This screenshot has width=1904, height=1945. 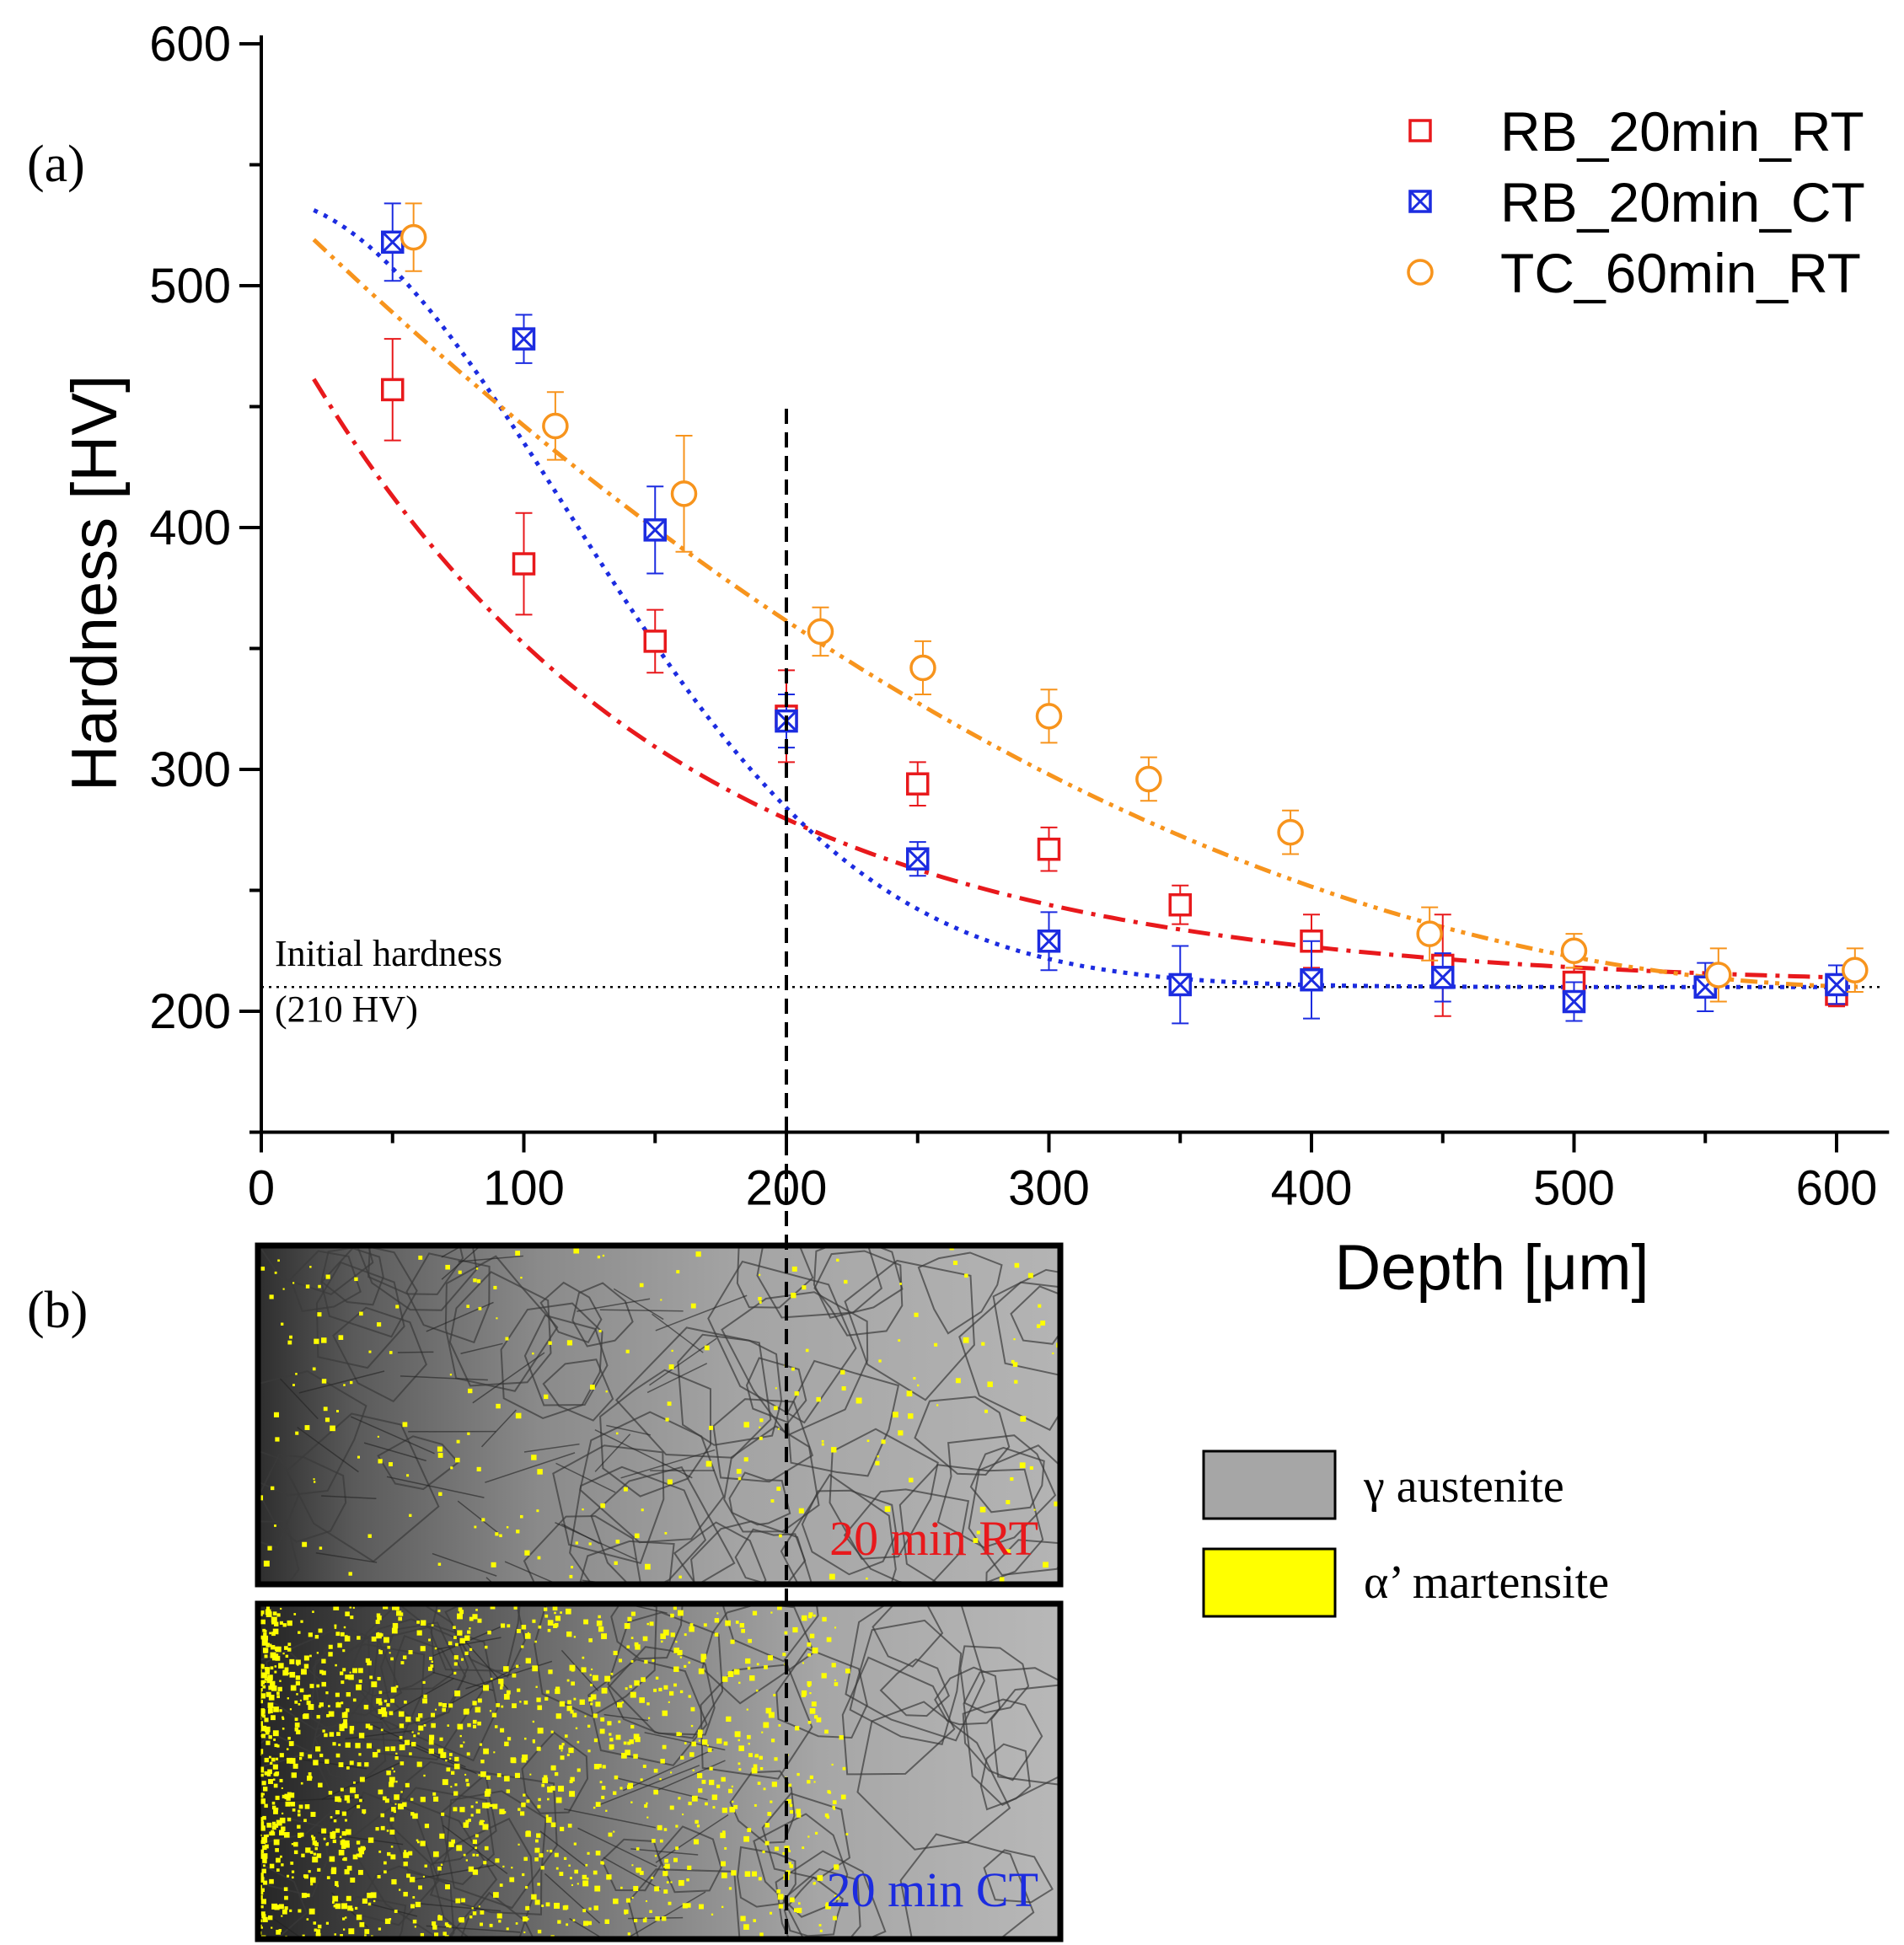 What do you see at coordinates (1680, 273) in the screenshot?
I see `legend-label: TC_60min_RT` at bounding box center [1680, 273].